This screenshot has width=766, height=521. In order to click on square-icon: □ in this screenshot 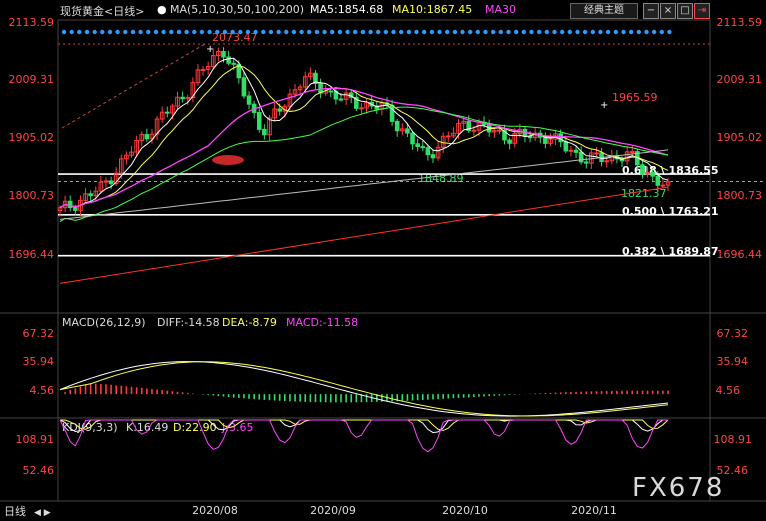, I will do `click(685, 11)`.